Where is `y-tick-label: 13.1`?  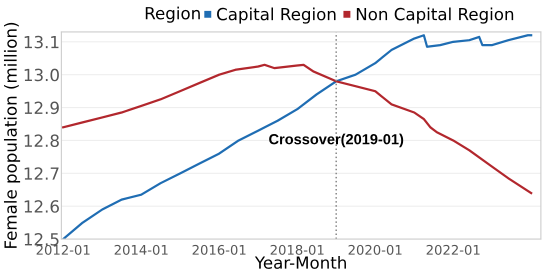 y-tick-label: 13.1 is located at coordinates (41, 42).